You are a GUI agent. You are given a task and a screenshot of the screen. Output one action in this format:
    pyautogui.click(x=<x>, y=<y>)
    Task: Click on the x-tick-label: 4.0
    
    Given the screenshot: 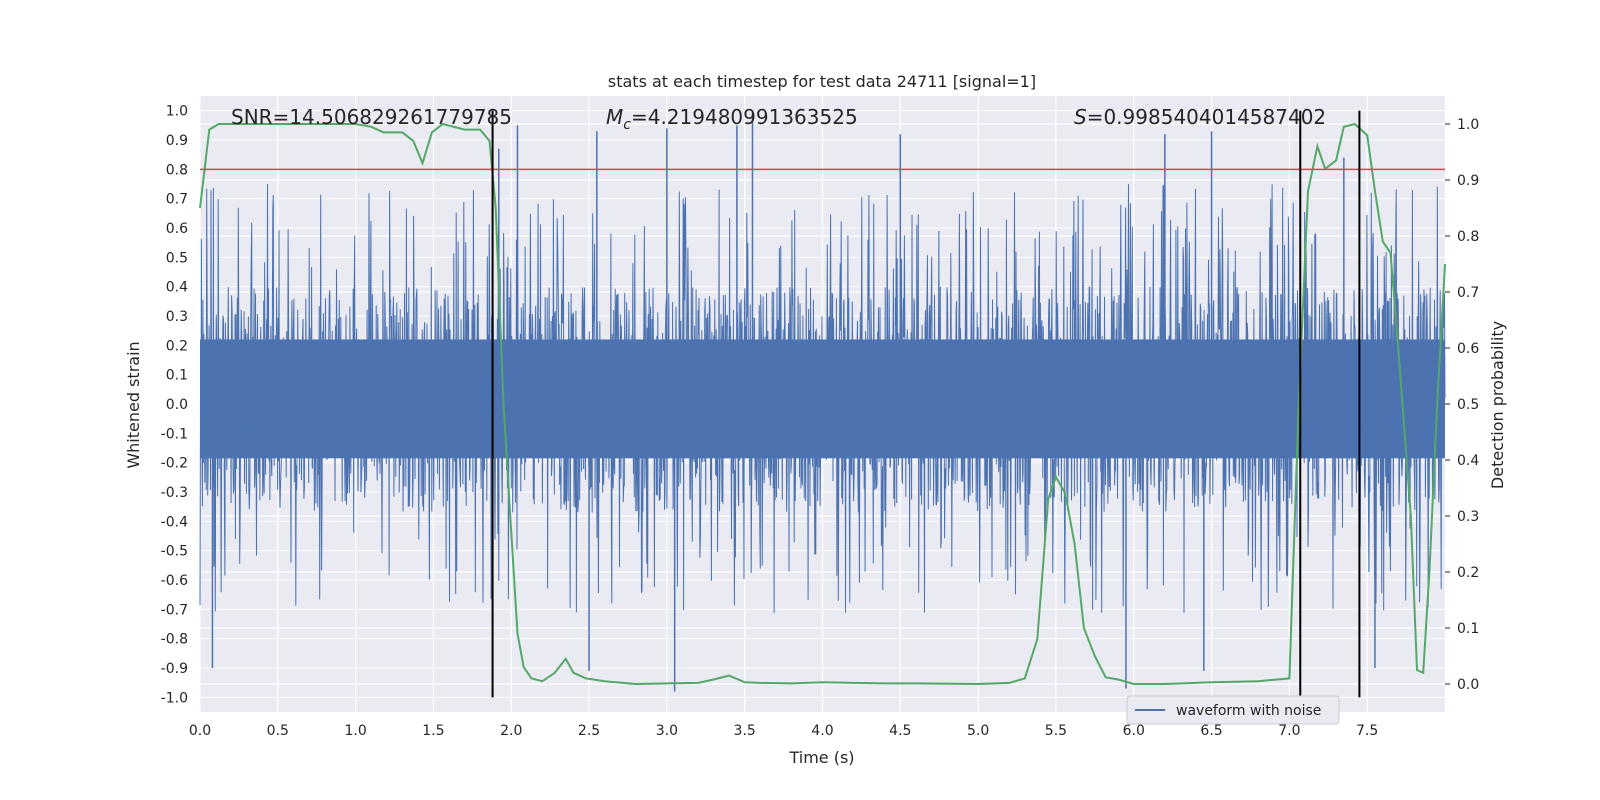 What is the action you would take?
    pyautogui.click(x=822, y=731)
    